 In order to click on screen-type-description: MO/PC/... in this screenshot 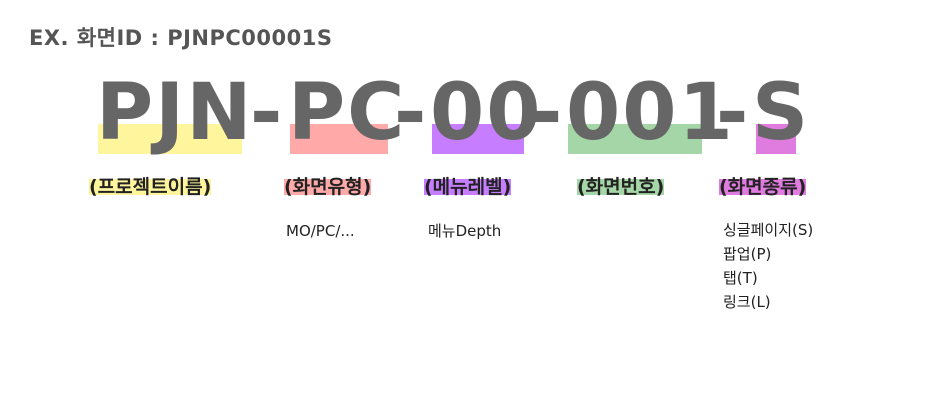, I will do `click(320, 231)`.